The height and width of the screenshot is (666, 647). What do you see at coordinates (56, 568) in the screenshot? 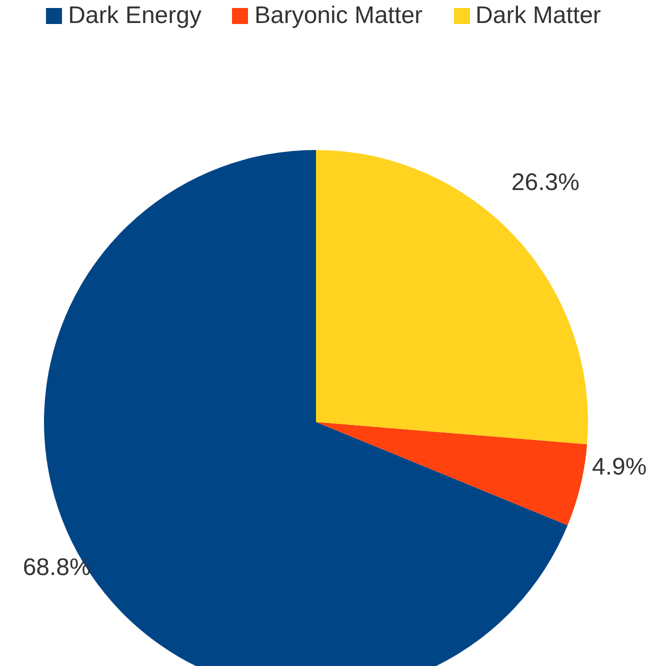
I see `data-label: 68.8%` at bounding box center [56, 568].